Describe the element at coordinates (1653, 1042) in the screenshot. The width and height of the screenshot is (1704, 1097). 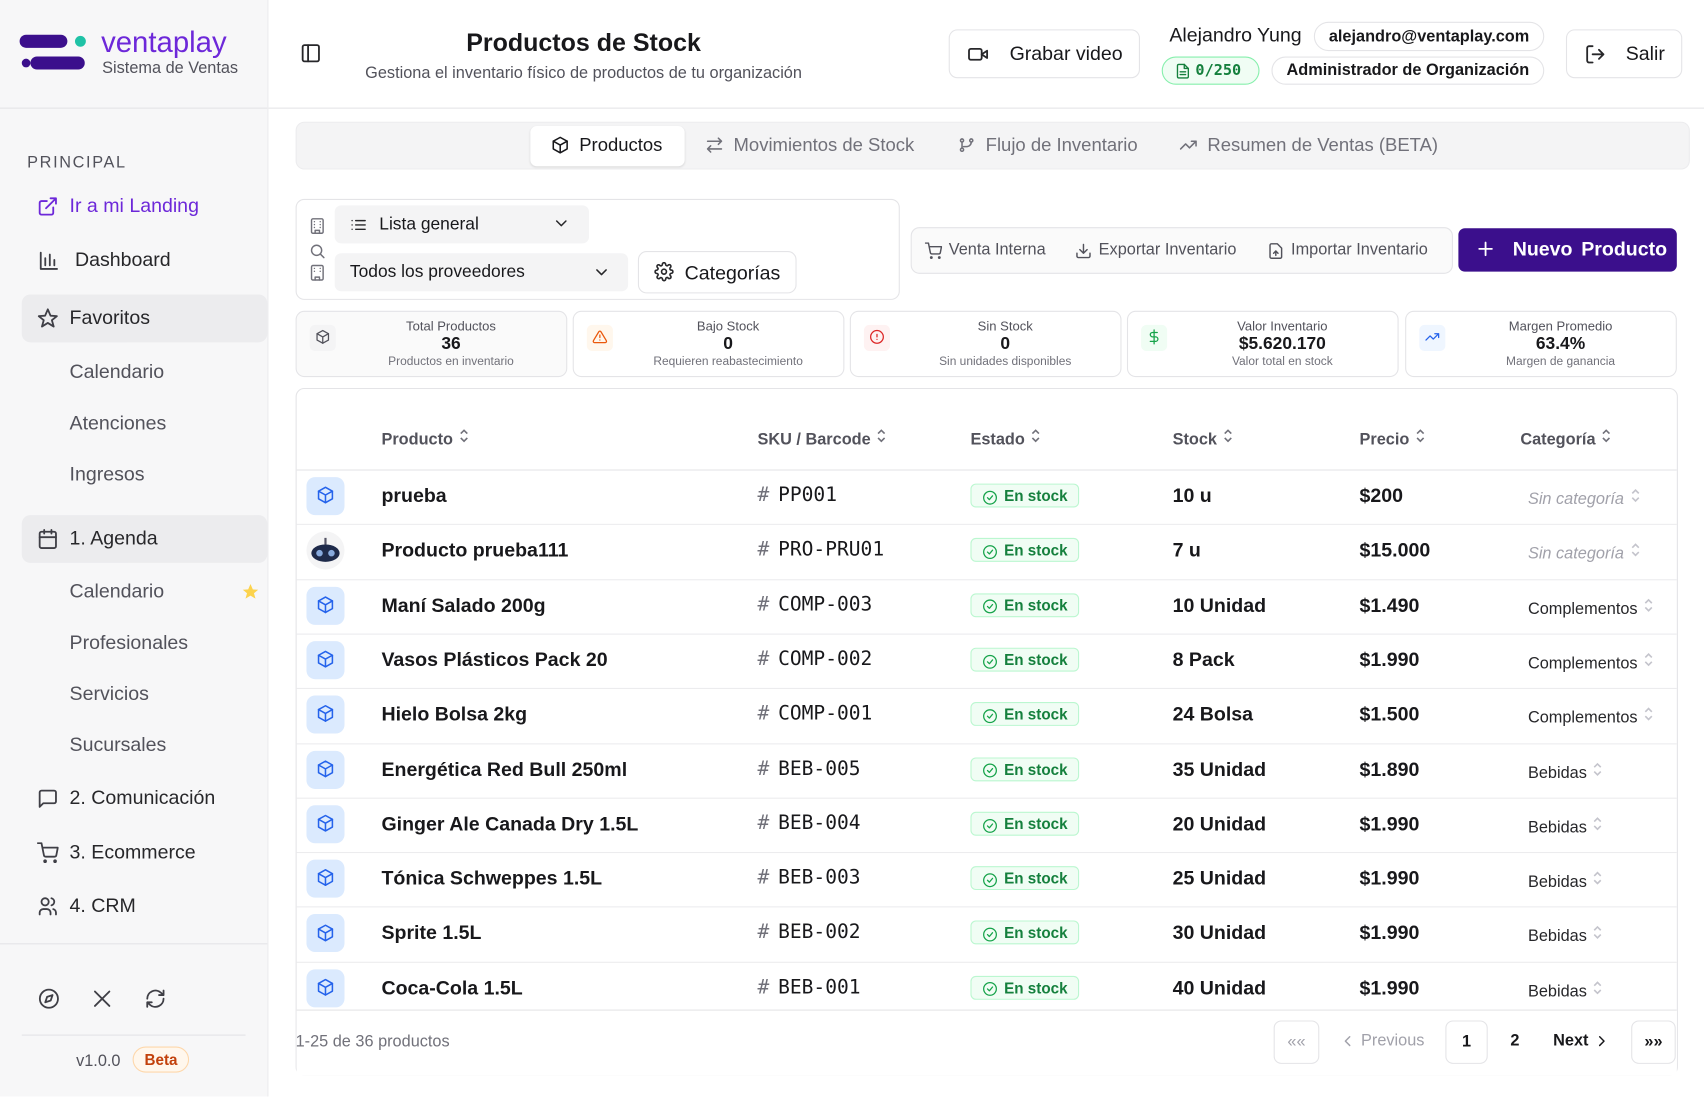
I see `page-button: »»` at that location.